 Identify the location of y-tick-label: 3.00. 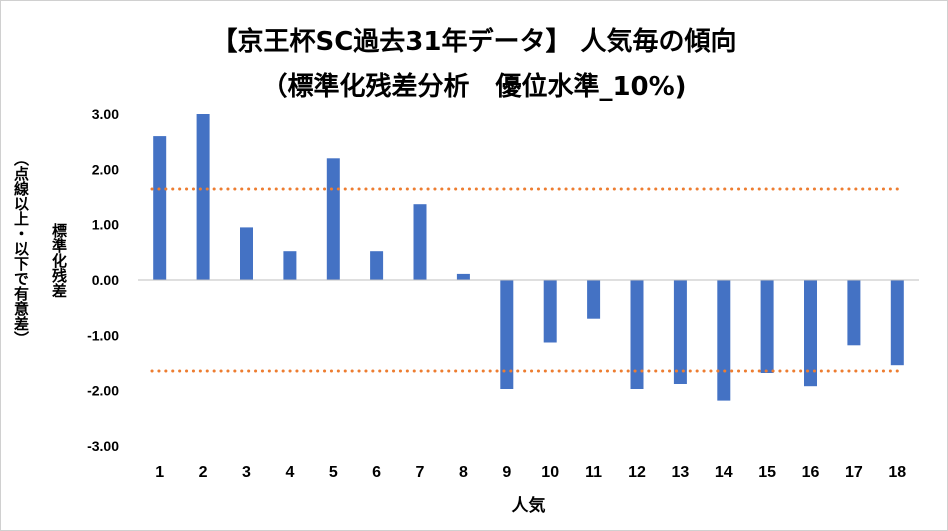
(105, 114).